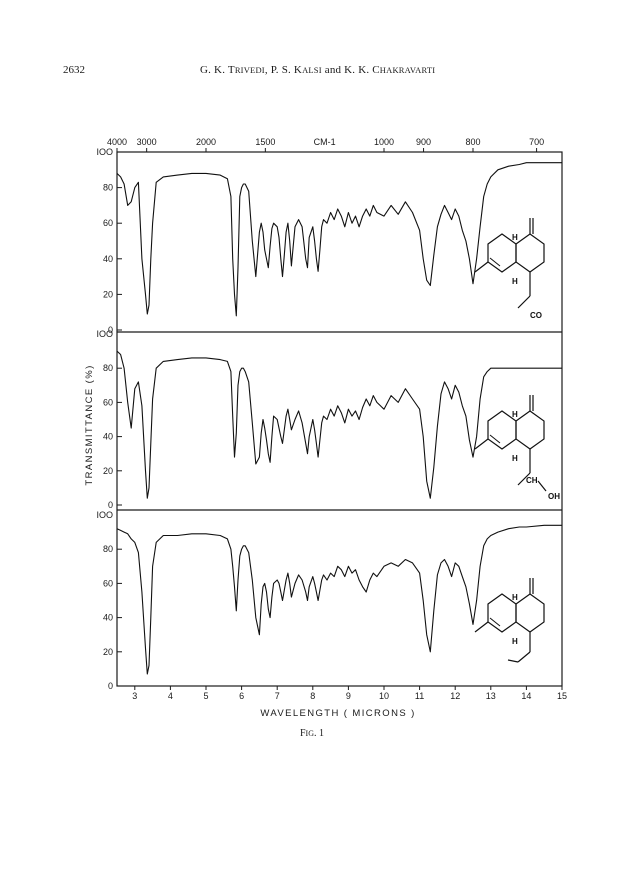 The height and width of the screenshot is (891, 624). Describe the element at coordinates (249, 70) in the screenshot. I see `authors-part: RIVEDI` at that location.